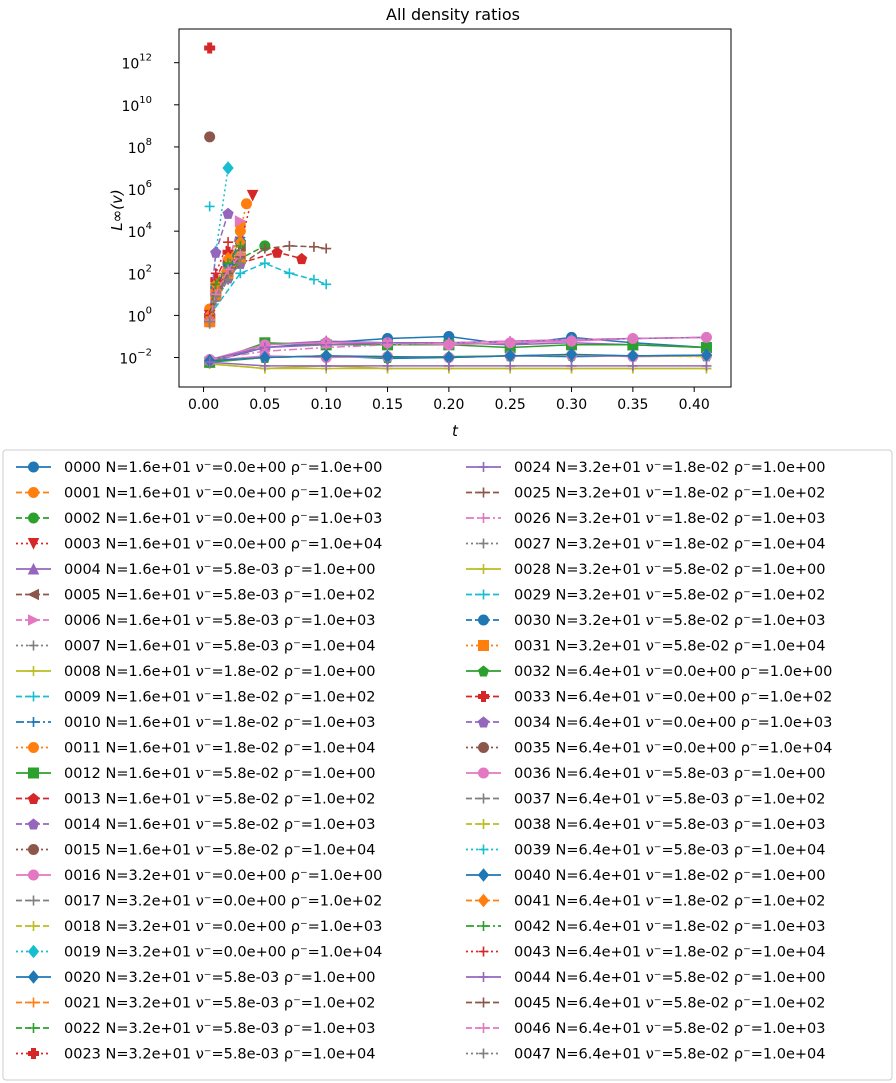 Image resolution: width=896 pixels, height=1083 pixels. I want to click on legend-entry: 0038 N=6.4e+01 ν⁻=5.8e-03 ρ⁻=1.0e+03, so click(645, 825).